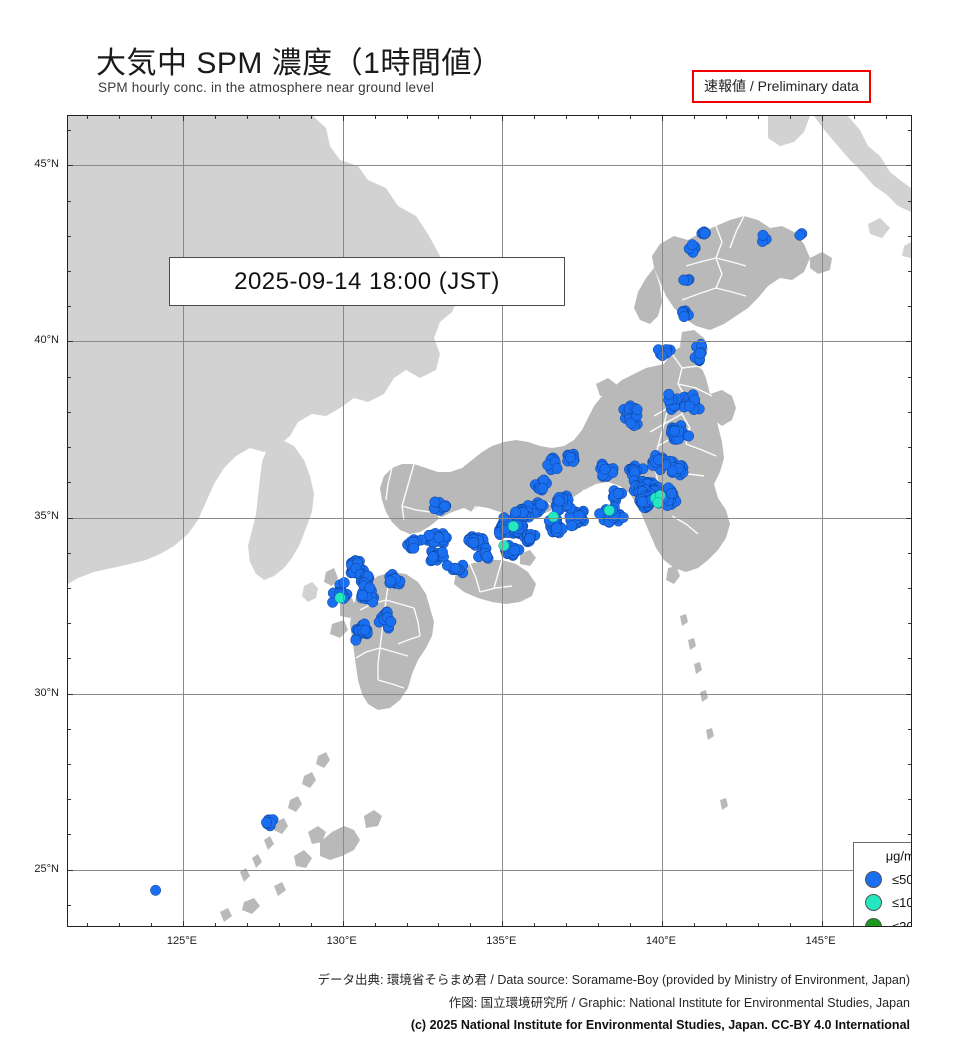 The image size is (980, 1060). What do you see at coordinates (781, 86) in the screenshot?
I see `preliminary-data-badge: 速報値 / Preliminary data` at bounding box center [781, 86].